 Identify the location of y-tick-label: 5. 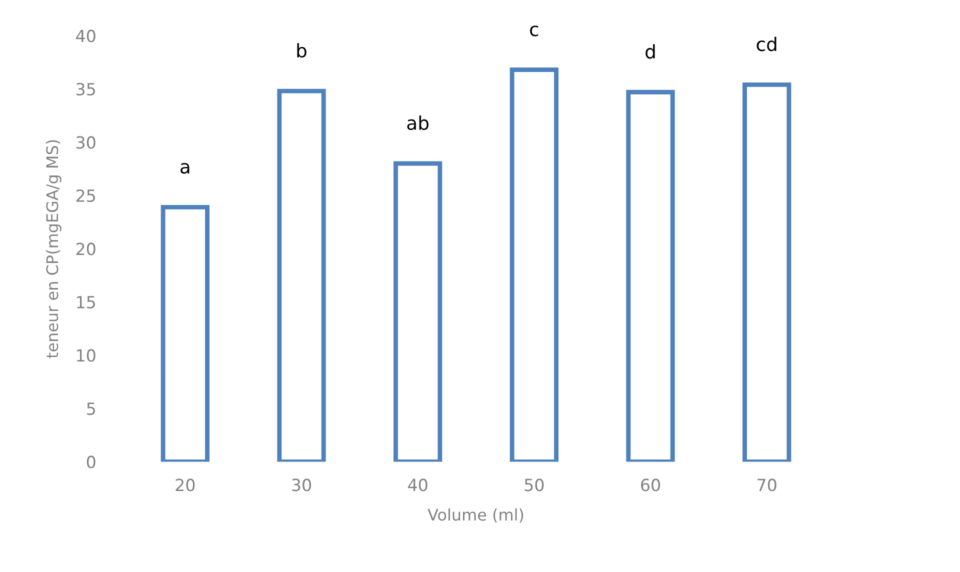
(91, 409).